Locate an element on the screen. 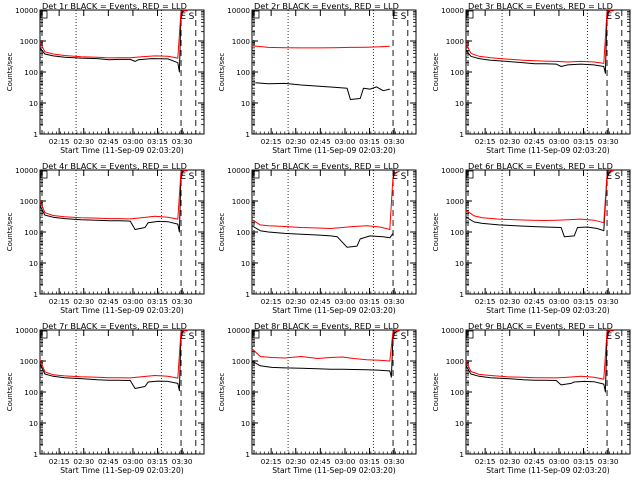 The image size is (640, 480). plot-frame is located at coordinates (548, 232).